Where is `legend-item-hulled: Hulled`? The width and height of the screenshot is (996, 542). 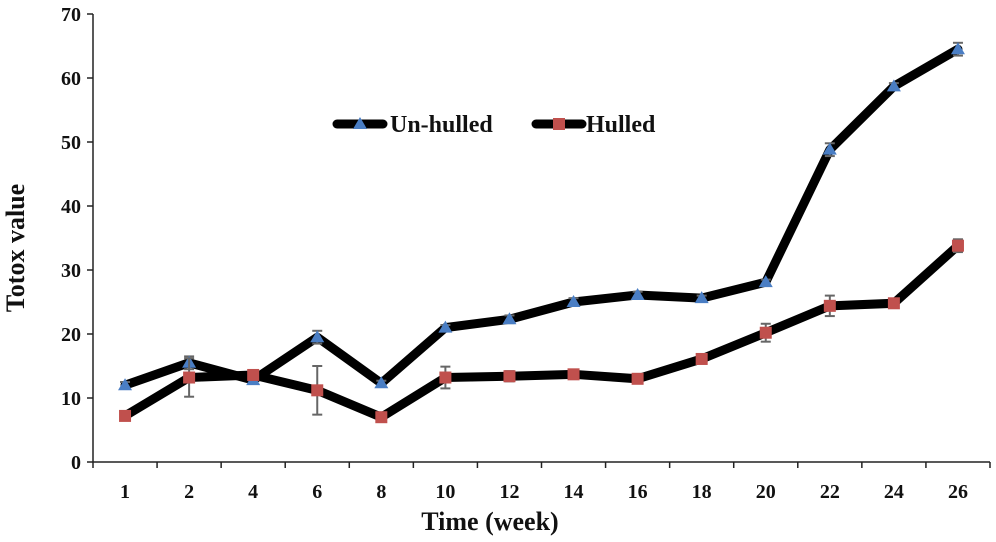
legend-item-hulled: Hulled is located at coordinates (593, 125).